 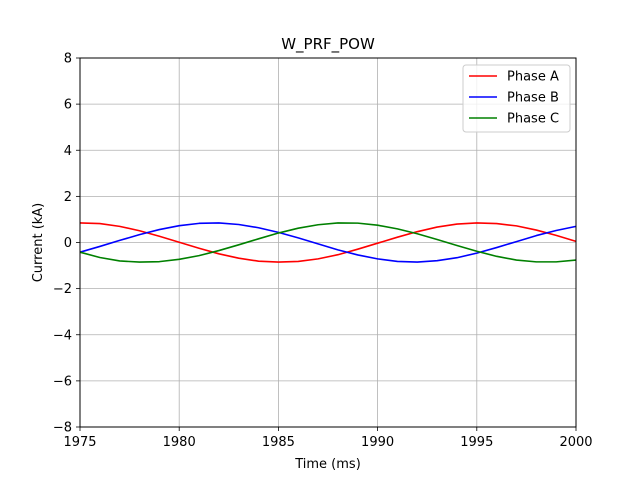 I want to click on y-tick-label: 6, so click(x=68, y=105).